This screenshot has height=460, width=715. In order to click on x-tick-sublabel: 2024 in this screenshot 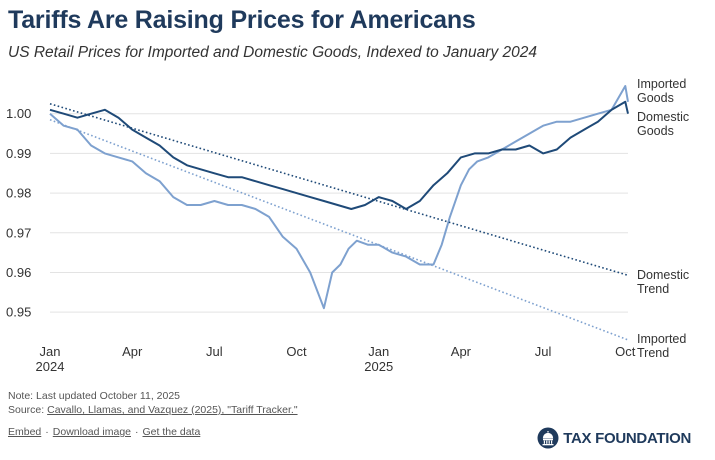, I will do `click(50, 366)`.